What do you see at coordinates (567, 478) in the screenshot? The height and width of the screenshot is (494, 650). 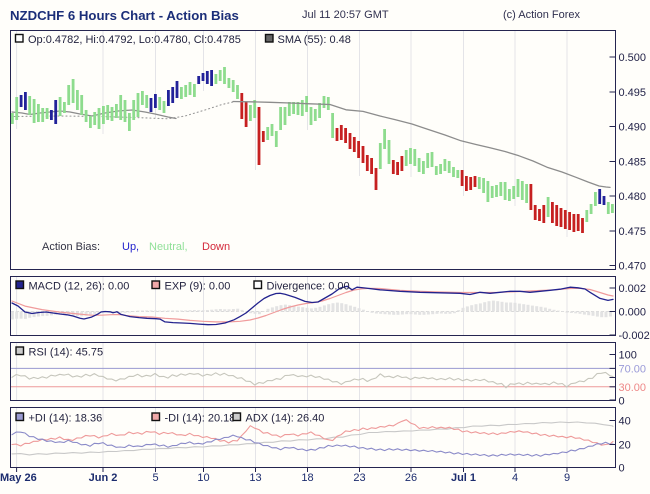 I see `svg-text: 9` at bounding box center [567, 478].